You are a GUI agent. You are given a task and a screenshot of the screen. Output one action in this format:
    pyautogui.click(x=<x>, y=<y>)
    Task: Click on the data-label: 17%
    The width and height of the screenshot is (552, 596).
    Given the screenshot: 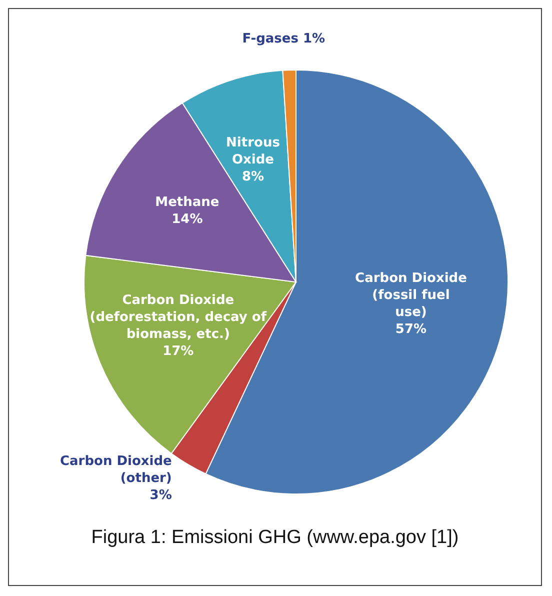 What is the action you would take?
    pyautogui.click(x=178, y=351)
    